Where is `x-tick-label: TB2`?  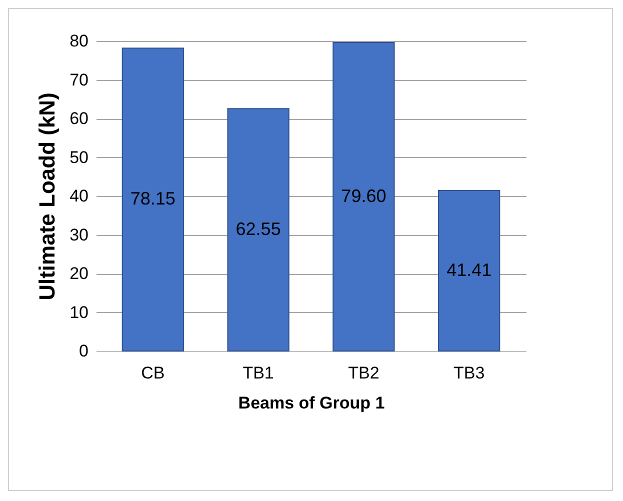 x-tick-label: TB2 is located at coordinates (364, 373).